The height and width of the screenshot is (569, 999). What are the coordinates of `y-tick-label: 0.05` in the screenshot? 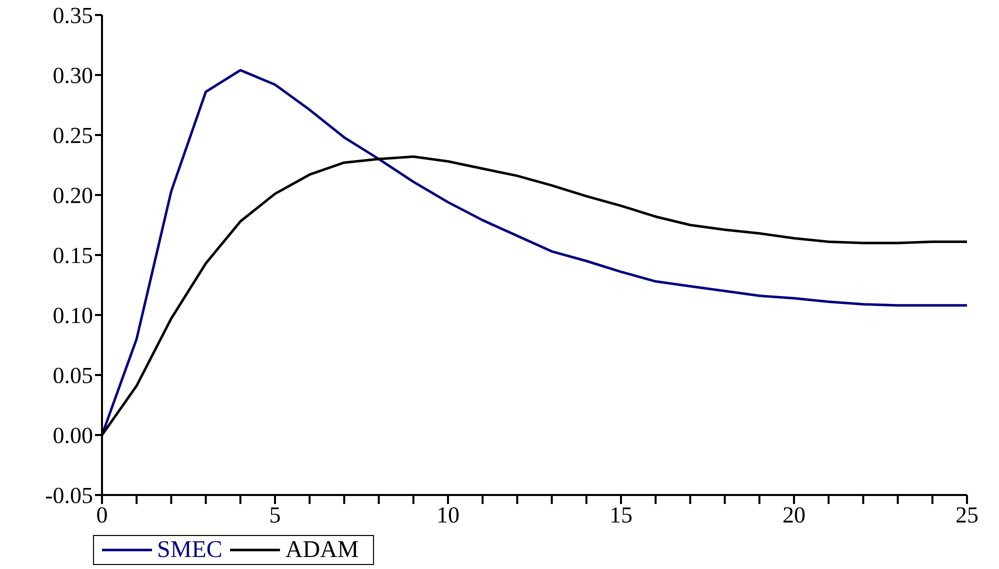 It's located at (72, 375).